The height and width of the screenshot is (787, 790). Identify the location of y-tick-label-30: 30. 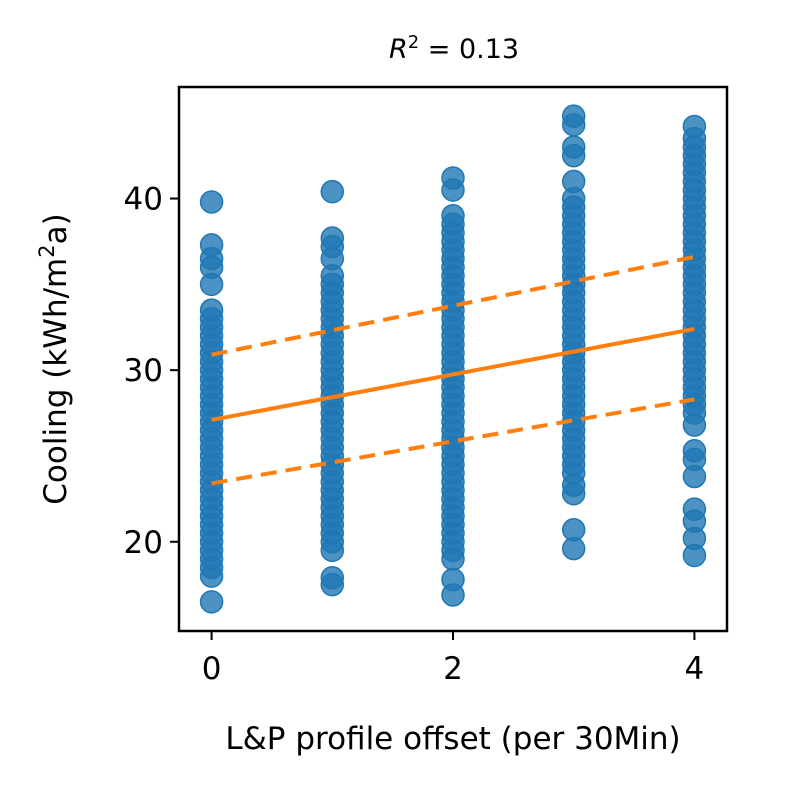
(143, 371).